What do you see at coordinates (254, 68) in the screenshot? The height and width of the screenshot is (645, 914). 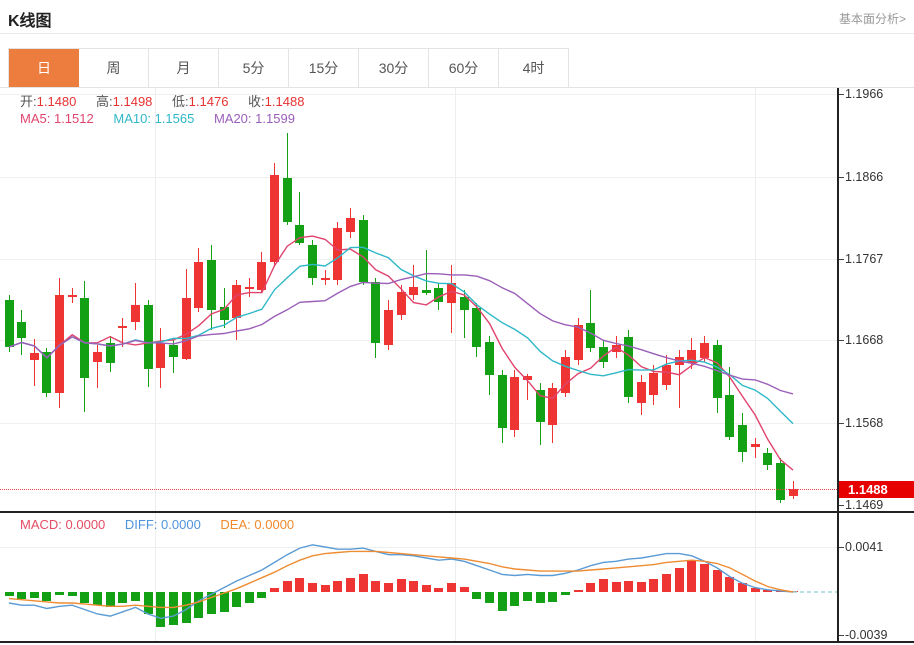 I see `tab-5分: 5分` at bounding box center [254, 68].